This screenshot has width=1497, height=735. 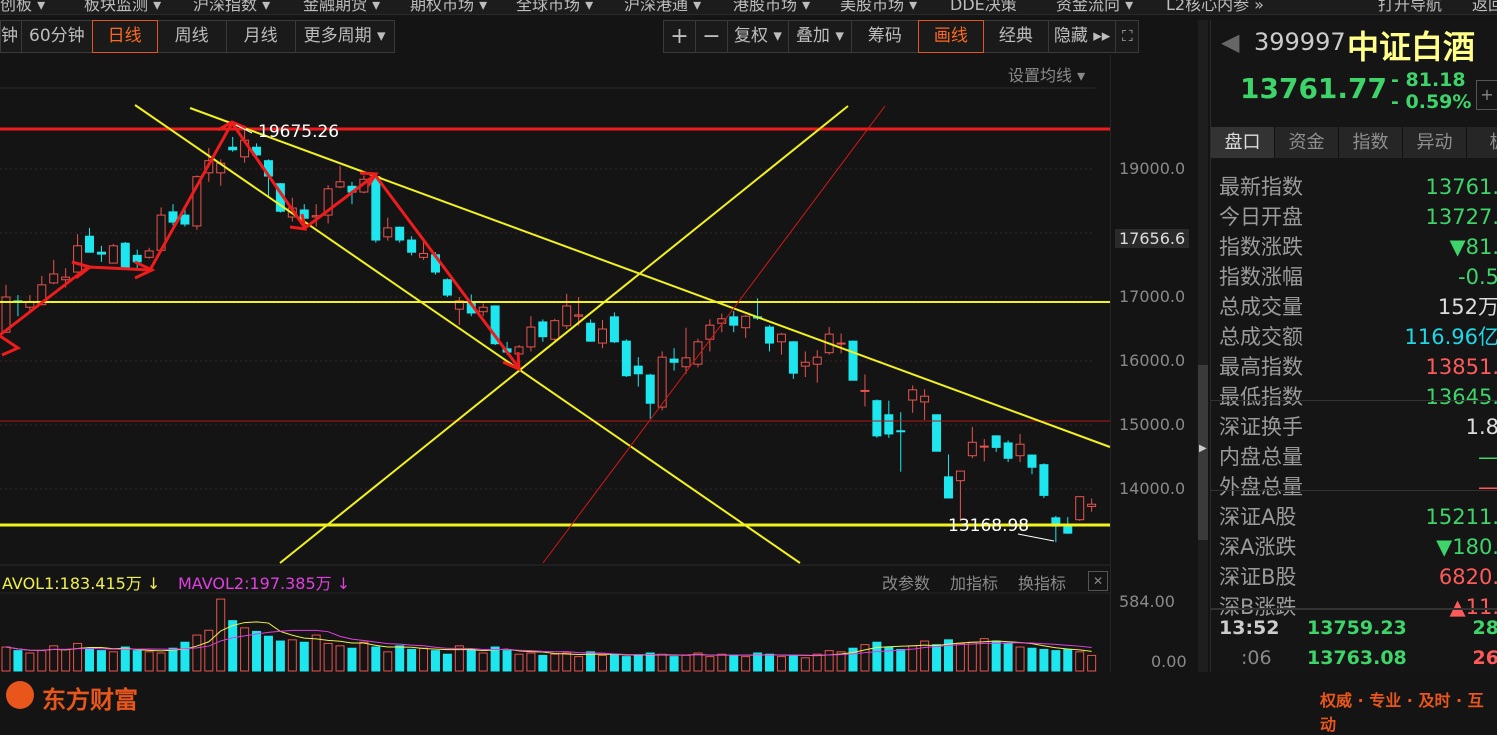 I want to click on menu-item: 创板 ▾, so click(x=23, y=7).